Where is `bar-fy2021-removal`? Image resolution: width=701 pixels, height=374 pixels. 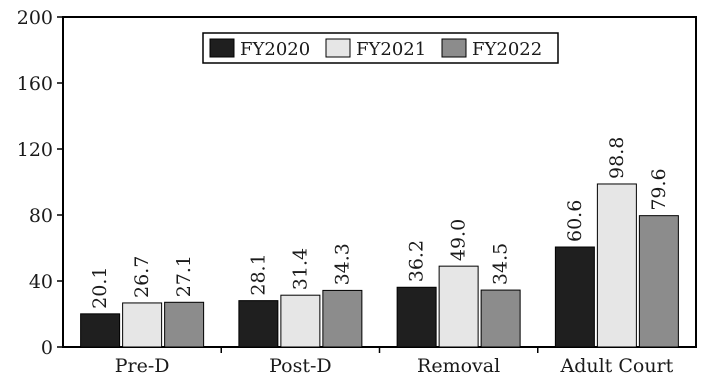
bar-fy2021-removal is located at coordinates (458, 306).